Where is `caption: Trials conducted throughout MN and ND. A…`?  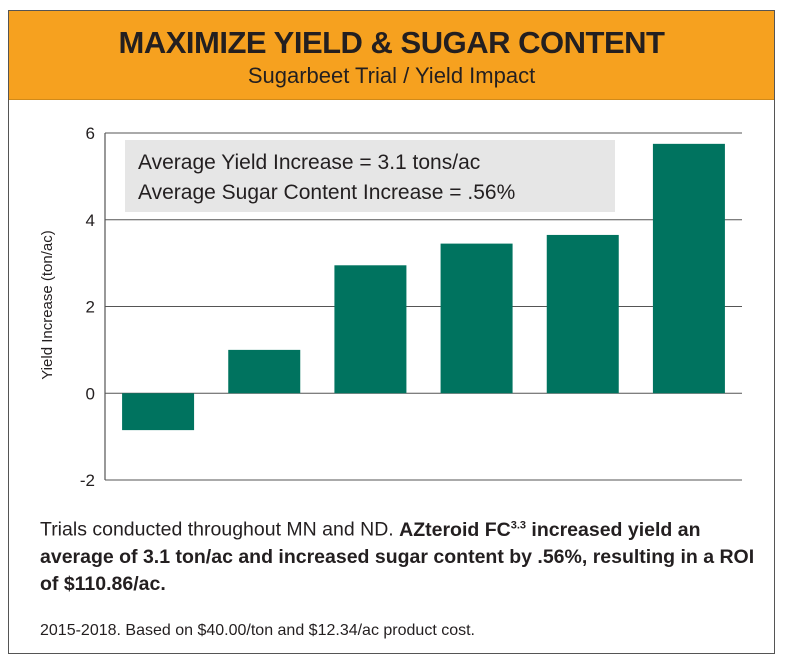
caption: Trials conducted throughout MN and ND. A… is located at coordinates (400, 555).